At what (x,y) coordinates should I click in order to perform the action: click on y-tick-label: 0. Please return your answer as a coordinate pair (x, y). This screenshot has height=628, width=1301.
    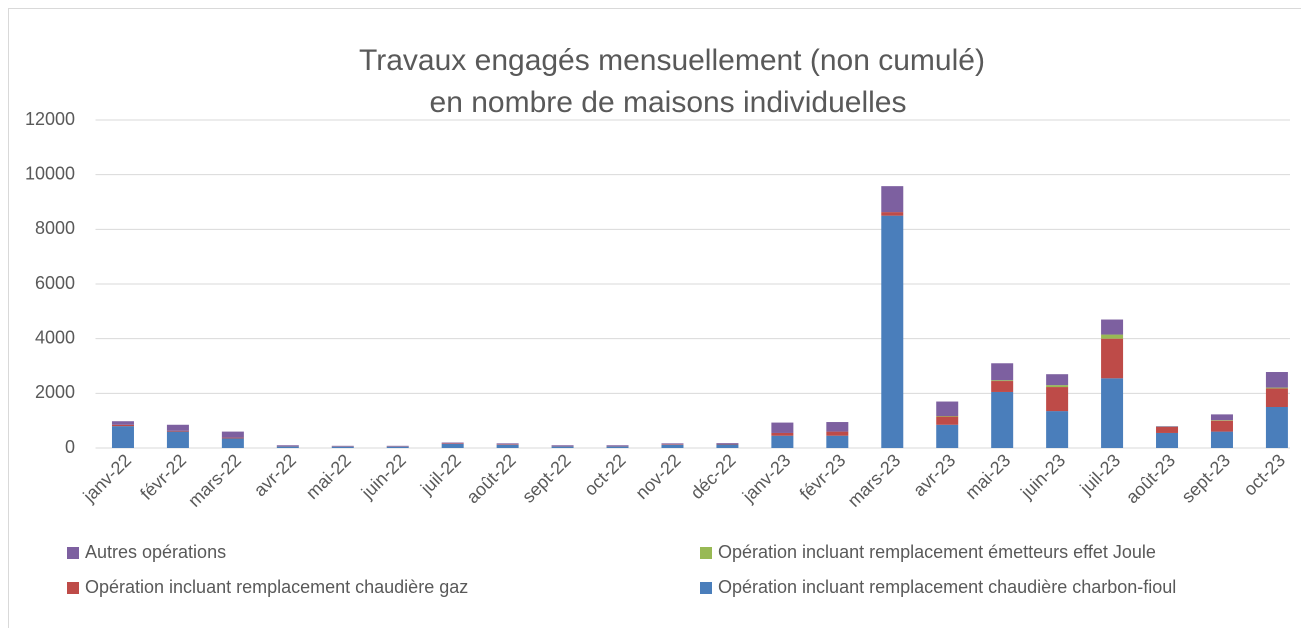
    Looking at the image, I should click on (70, 447).